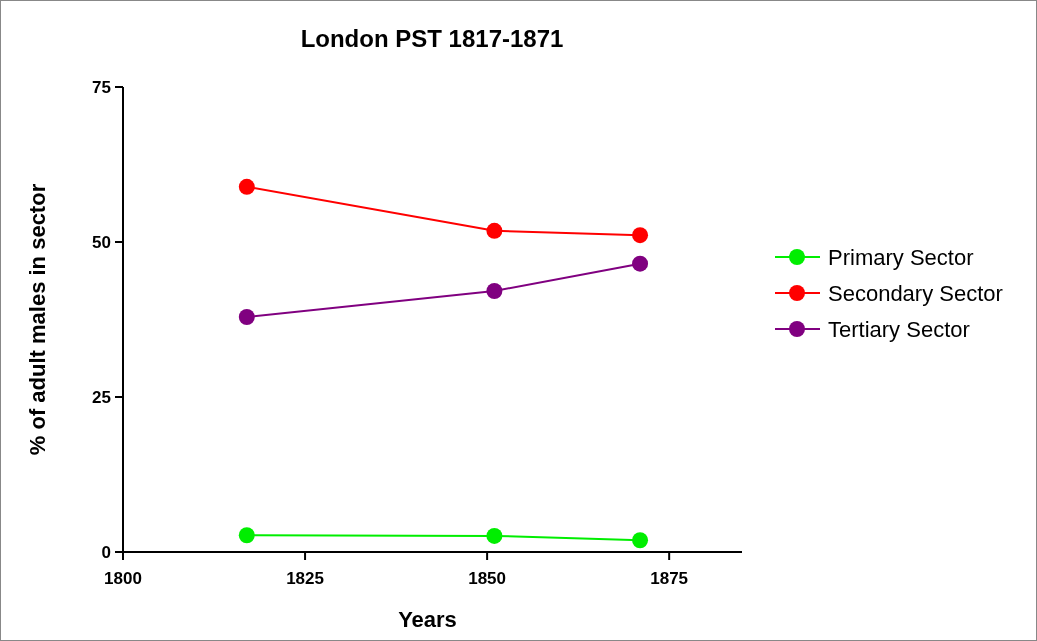 Image resolution: width=1037 pixels, height=641 pixels. Describe the element at coordinates (901, 257) in the screenshot. I see `legend-label: Primary Sector` at that location.